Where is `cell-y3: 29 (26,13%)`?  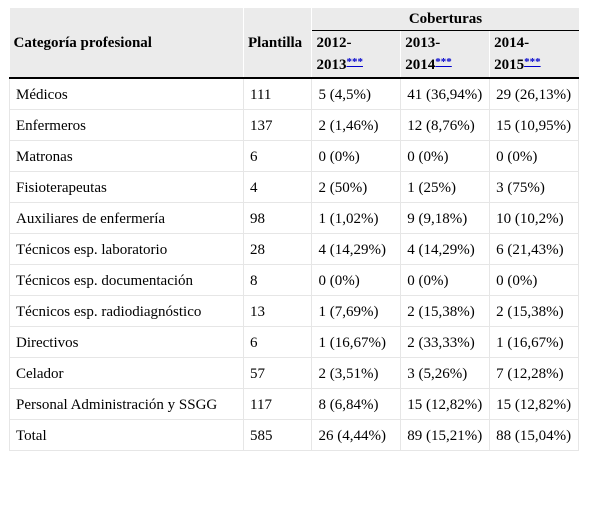
cell-y3: 29 (26,13%) is located at coordinates (534, 94).